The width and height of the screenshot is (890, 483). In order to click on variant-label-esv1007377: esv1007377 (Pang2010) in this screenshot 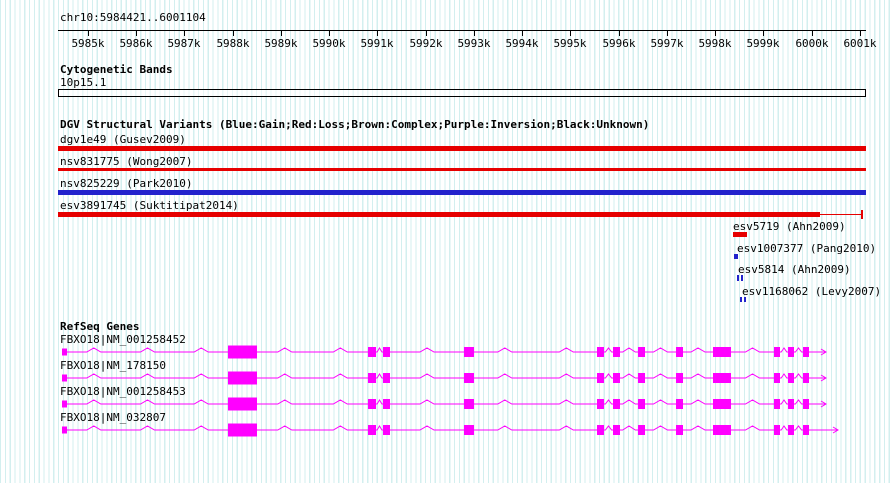, I will do `click(807, 248)`.